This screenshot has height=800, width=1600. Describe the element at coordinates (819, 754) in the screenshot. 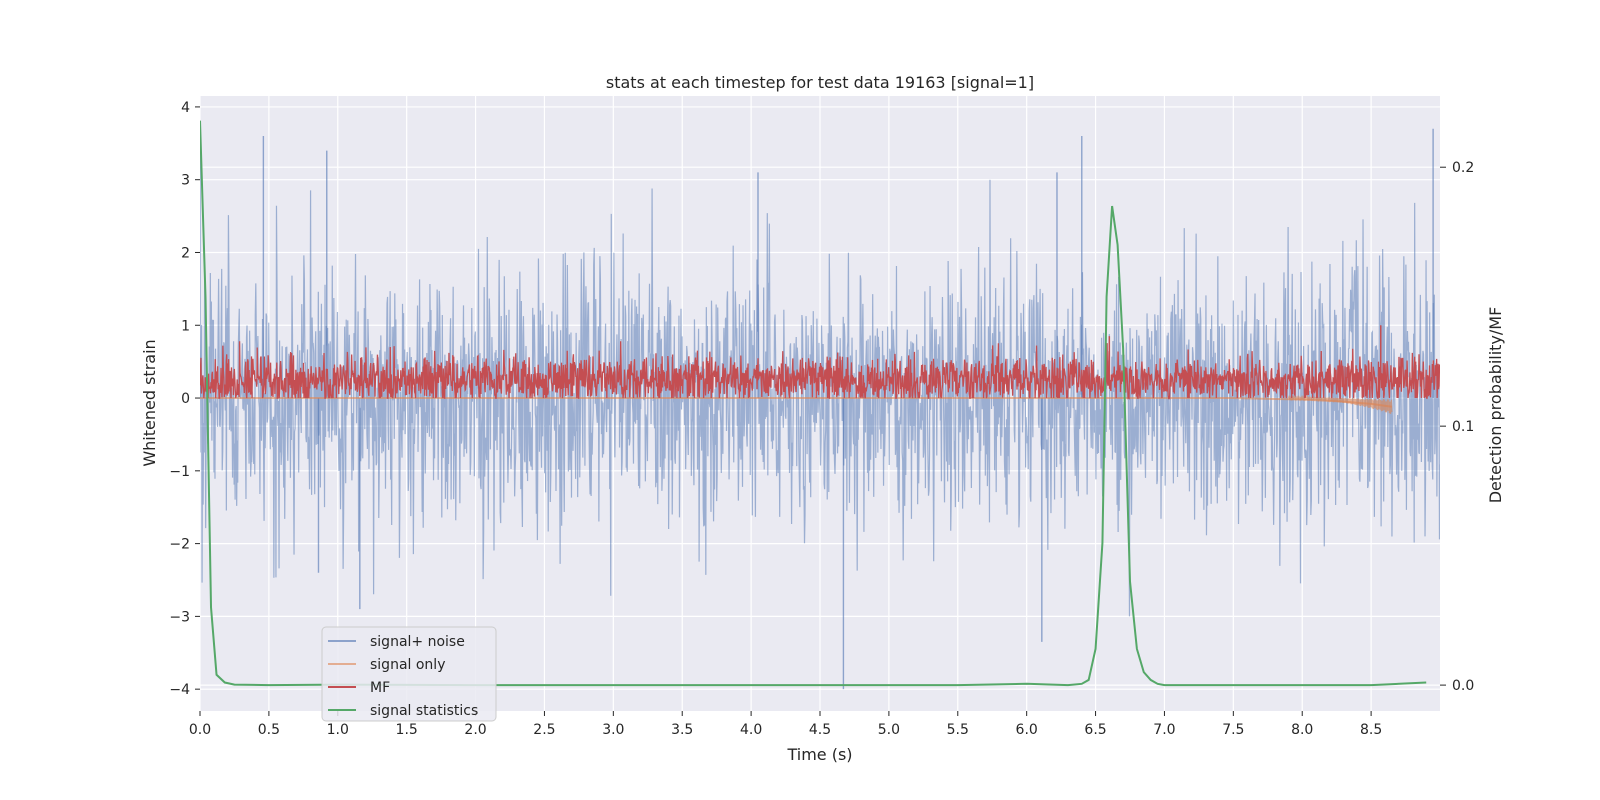

I see `x-axis-label: Time (s)` at that location.